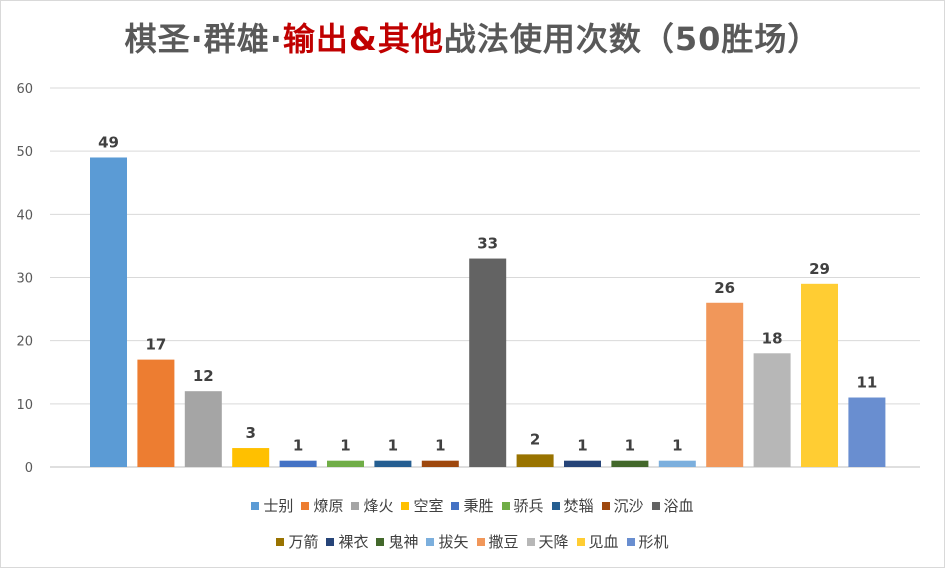 This screenshot has width=945, height=568. I want to click on legend-item: 燎原, so click(322, 505).